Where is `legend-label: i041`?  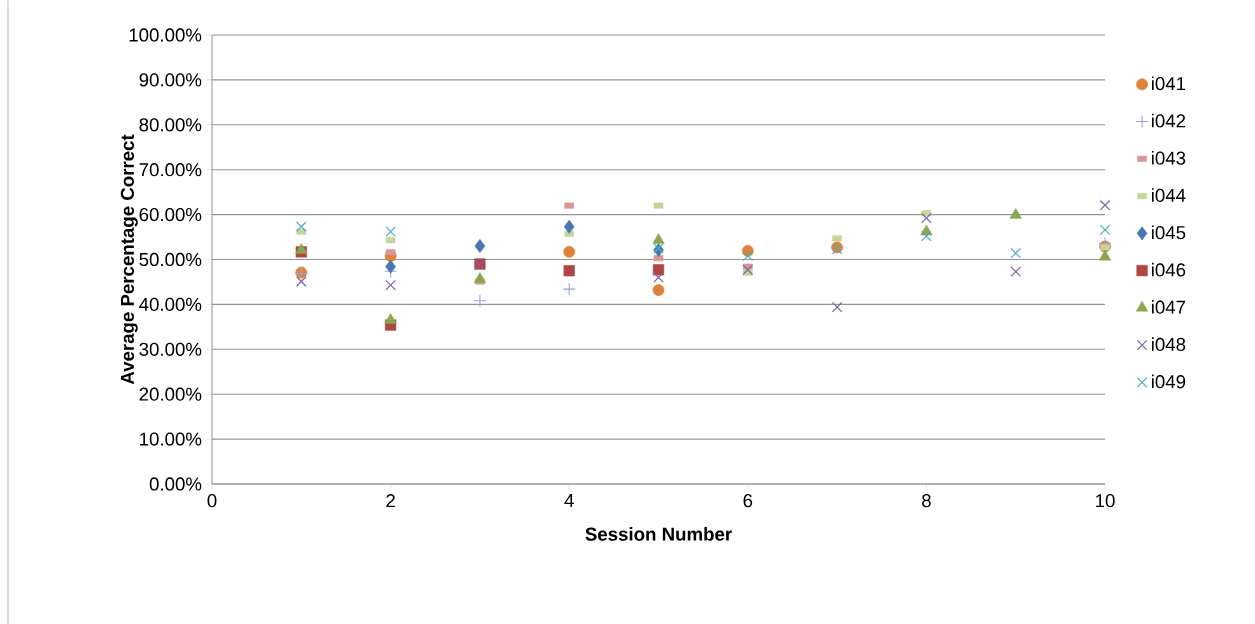 legend-label: i041 is located at coordinates (1169, 83).